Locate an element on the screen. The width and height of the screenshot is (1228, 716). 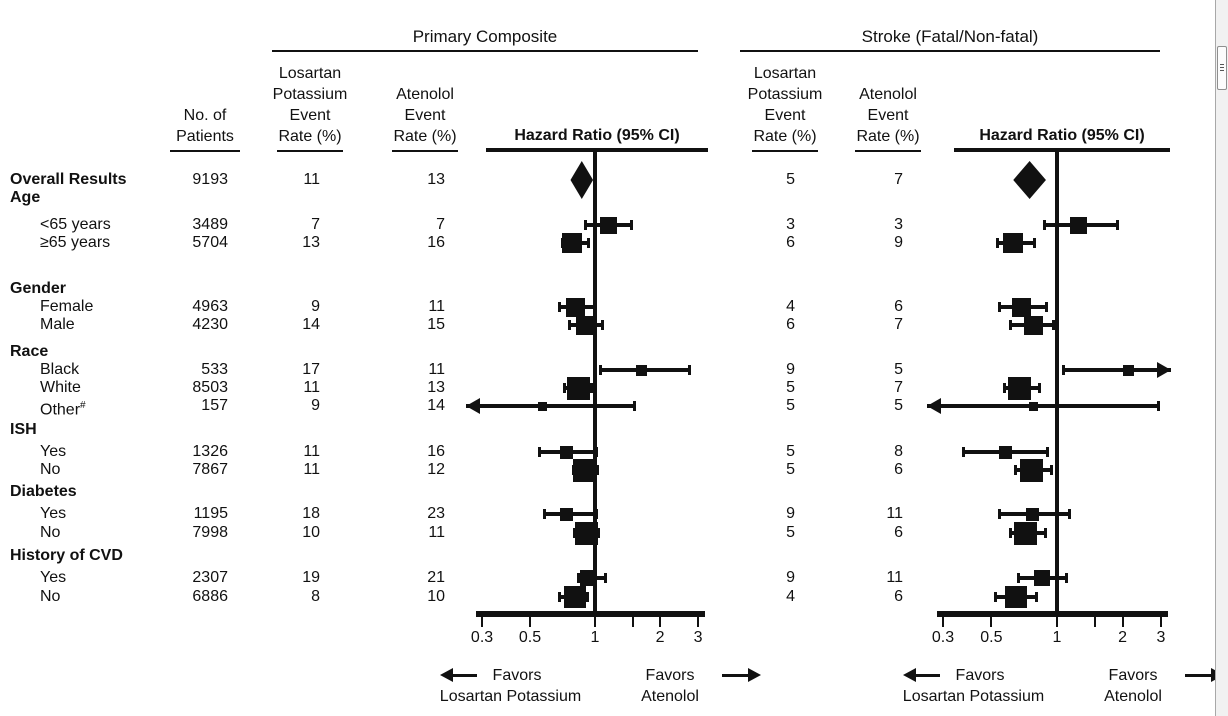
row-label: Black is located at coordinates (60, 369).